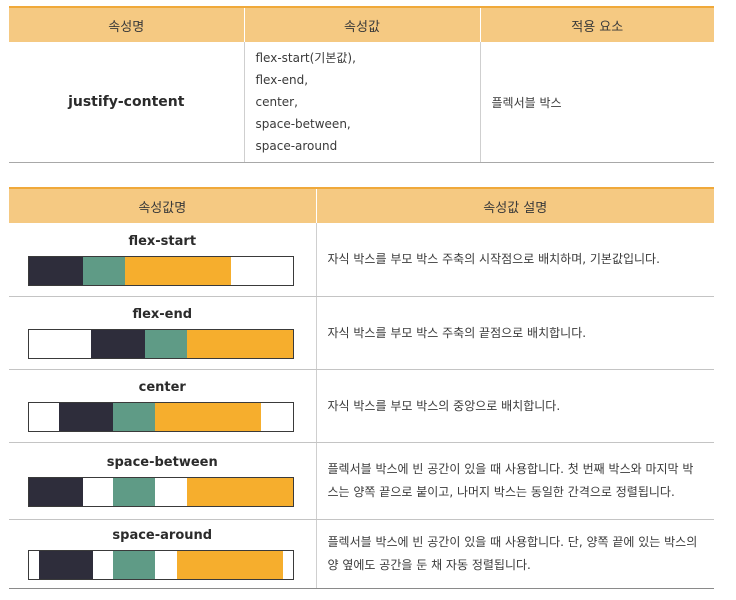  What do you see at coordinates (596, 24) in the screenshot?
I see `header-applies-to: 적용 요소` at bounding box center [596, 24].